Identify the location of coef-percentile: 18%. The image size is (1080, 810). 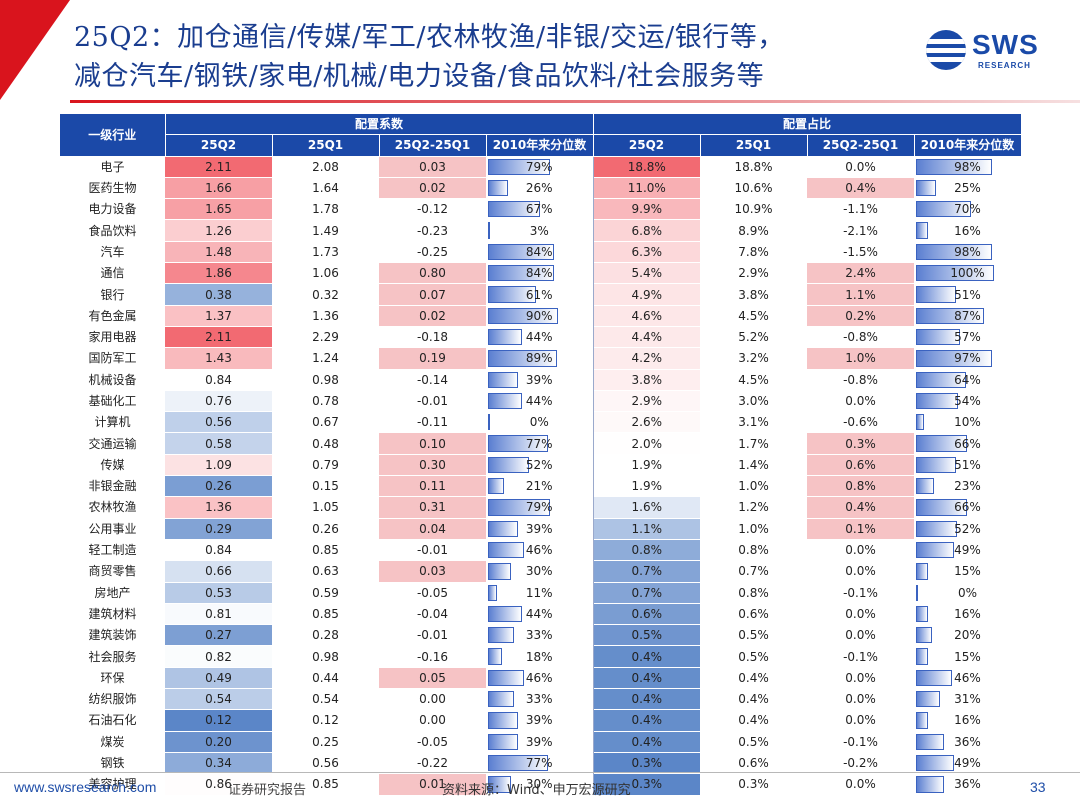
(539, 656).